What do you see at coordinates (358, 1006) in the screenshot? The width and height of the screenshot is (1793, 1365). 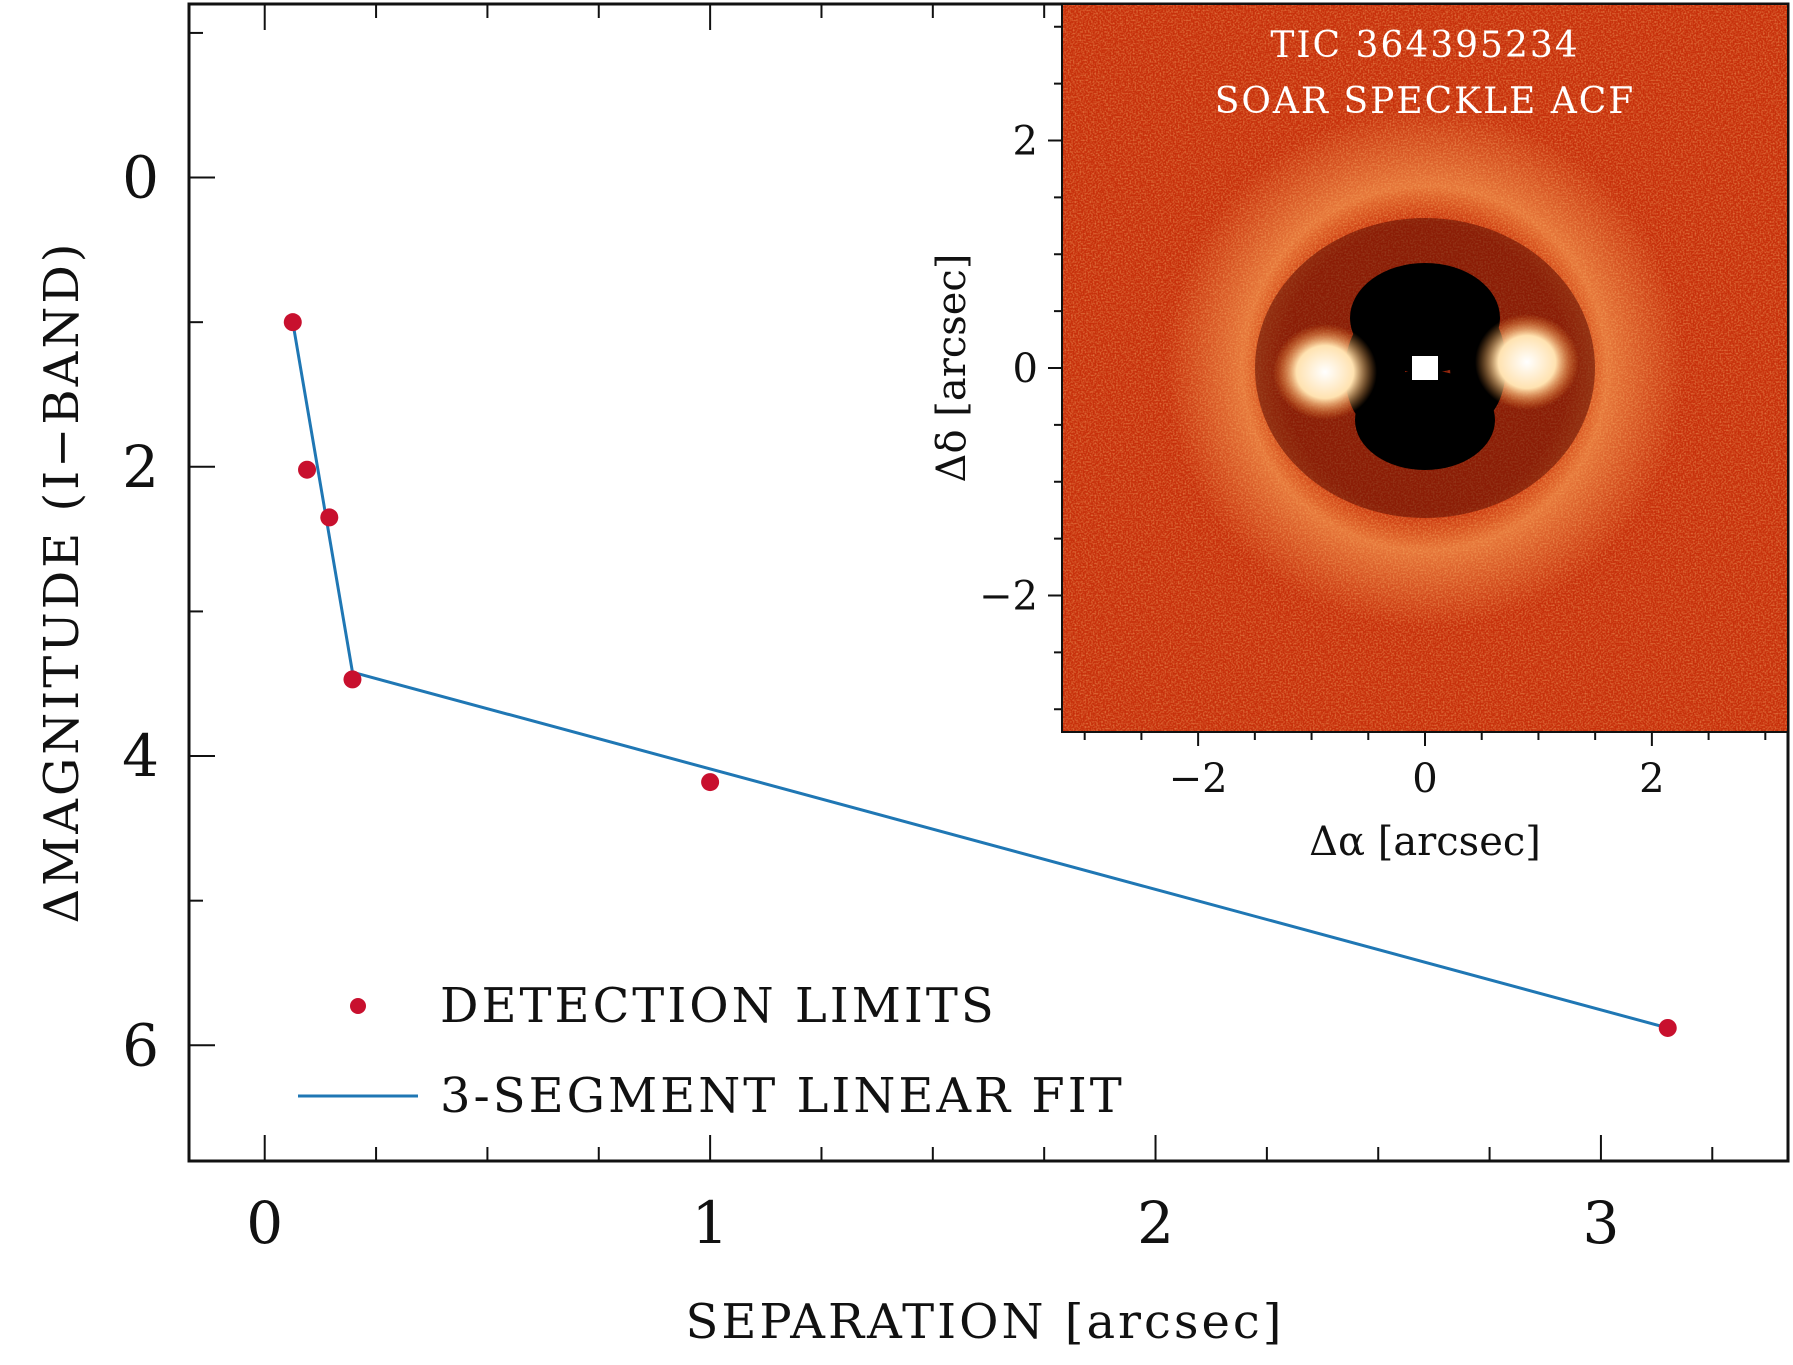 I see `legend-marker-scatter` at bounding box center [358, 1006].